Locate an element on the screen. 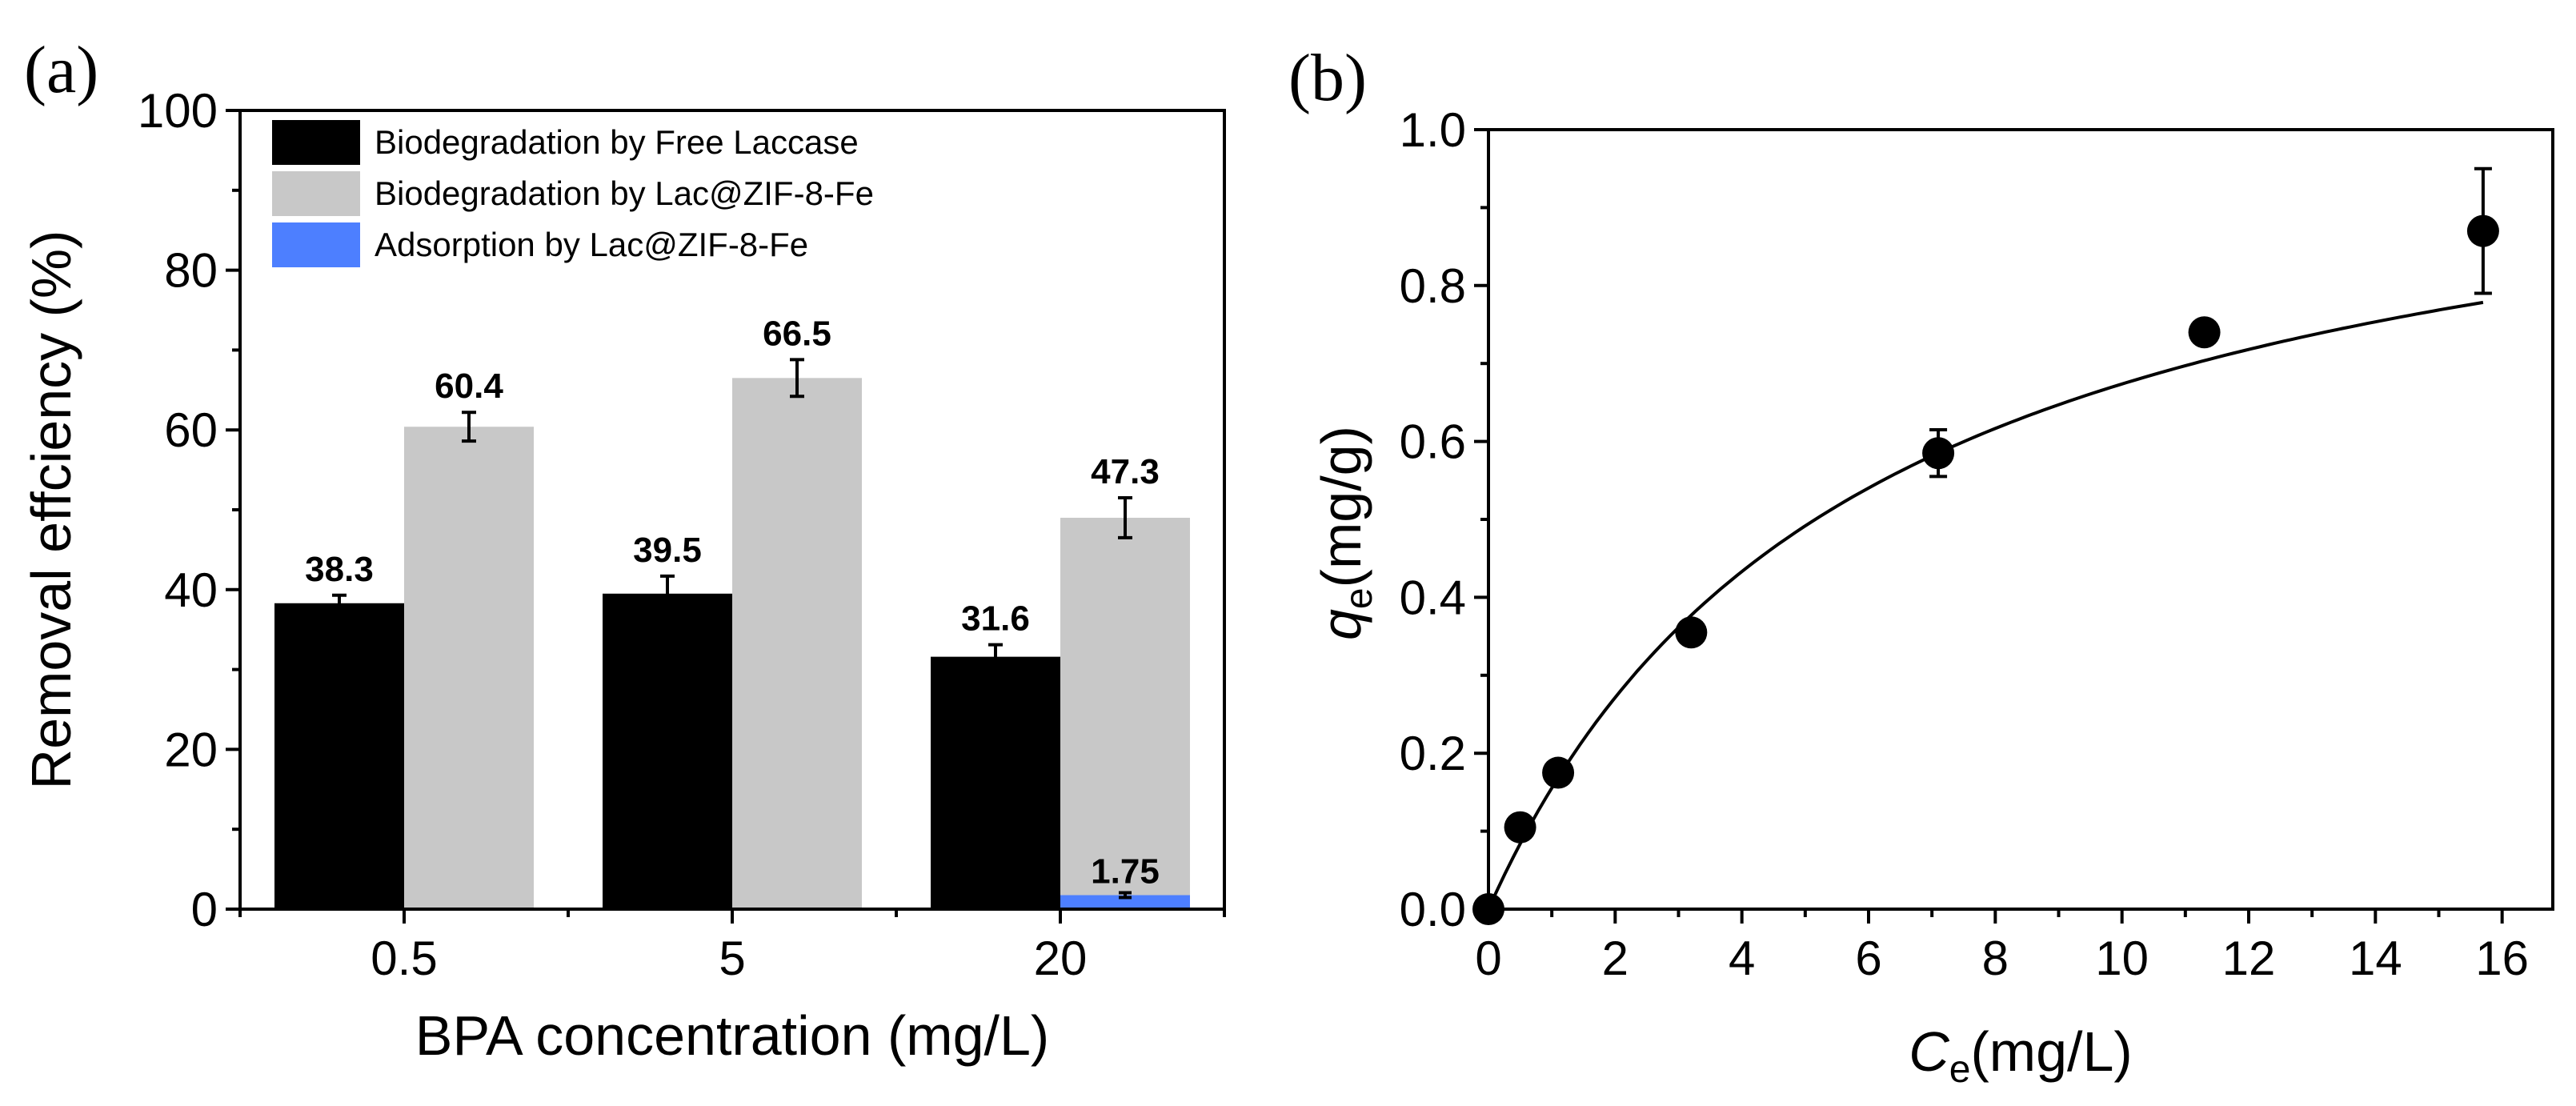  panel-a-label: (a) is located at coordinates (61, 70).